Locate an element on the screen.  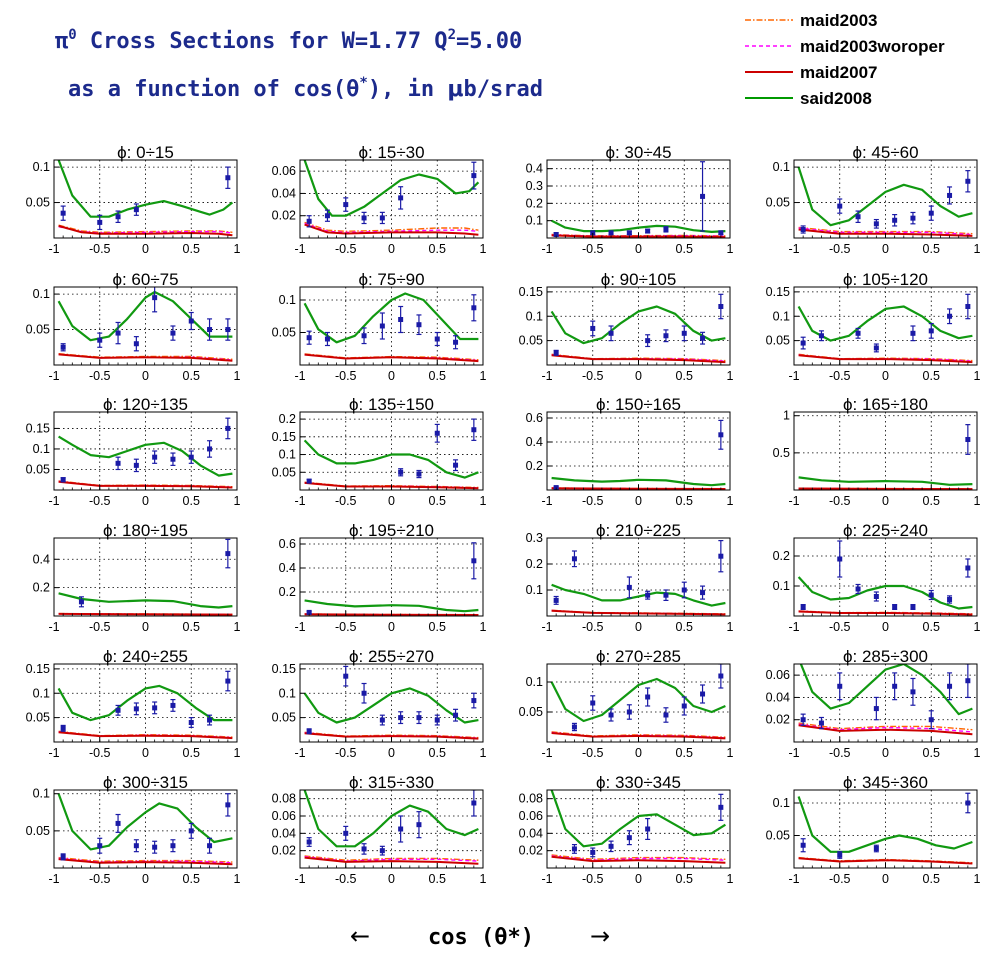
y-tick-label: 0.5 is located at coordinates (781, 453).